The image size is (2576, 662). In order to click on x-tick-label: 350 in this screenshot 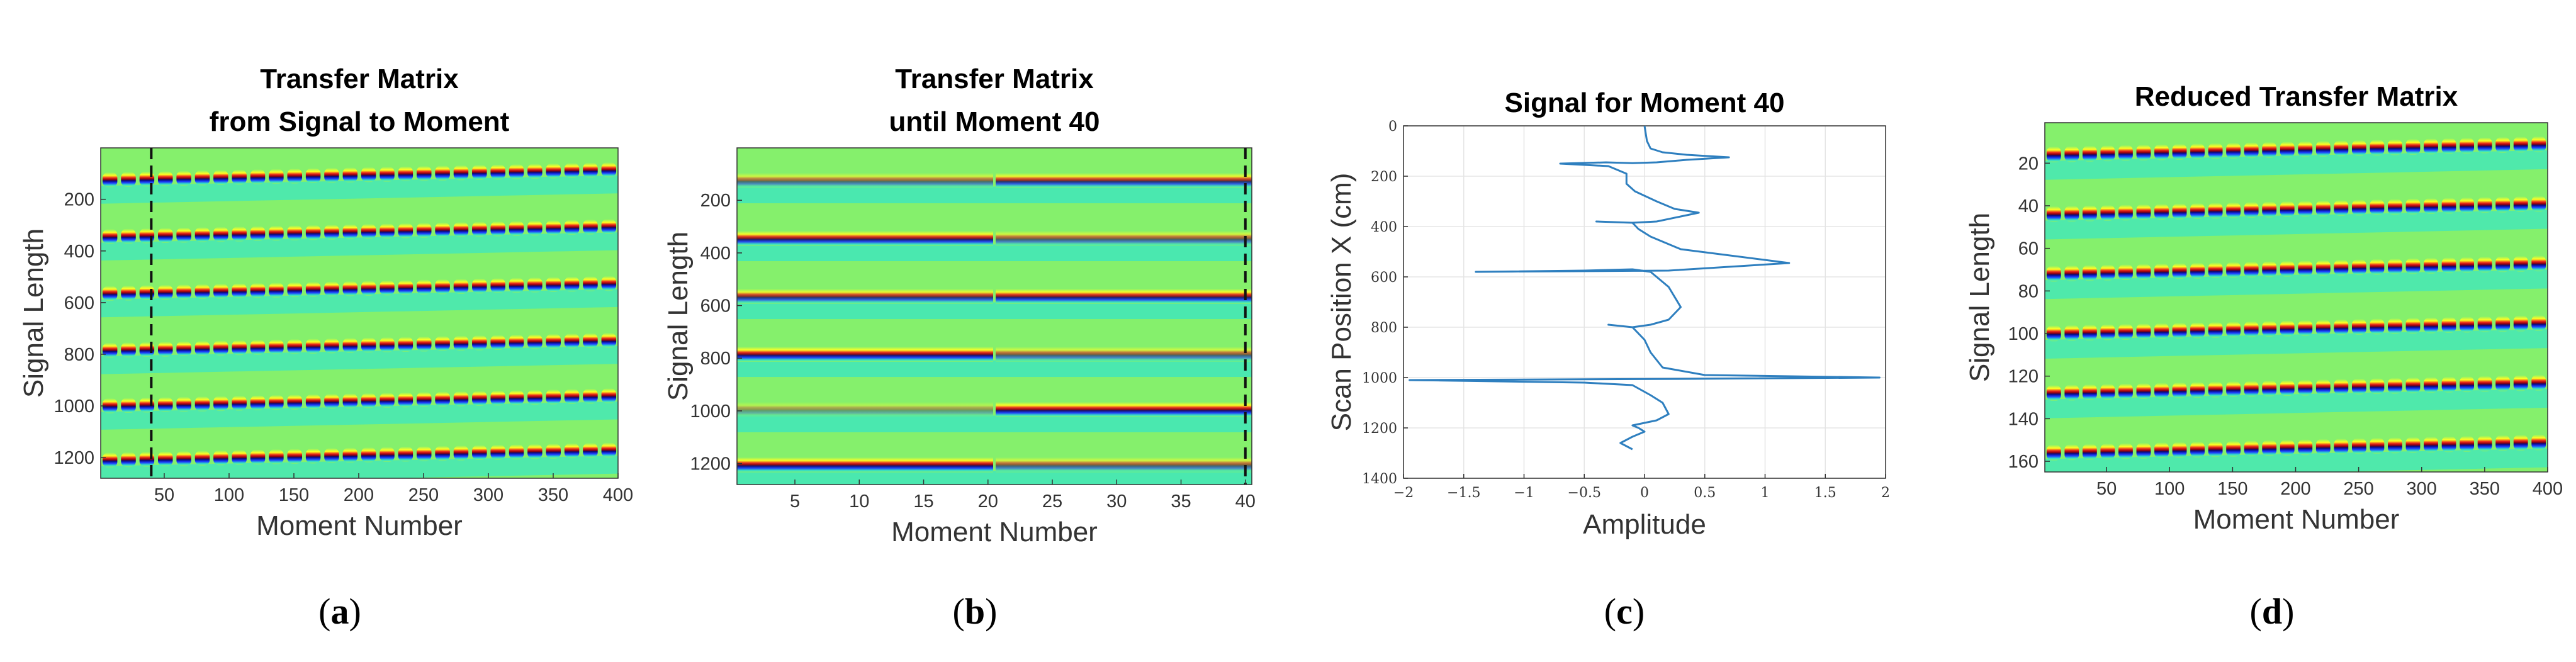, I will do `click(2485, 489)`.